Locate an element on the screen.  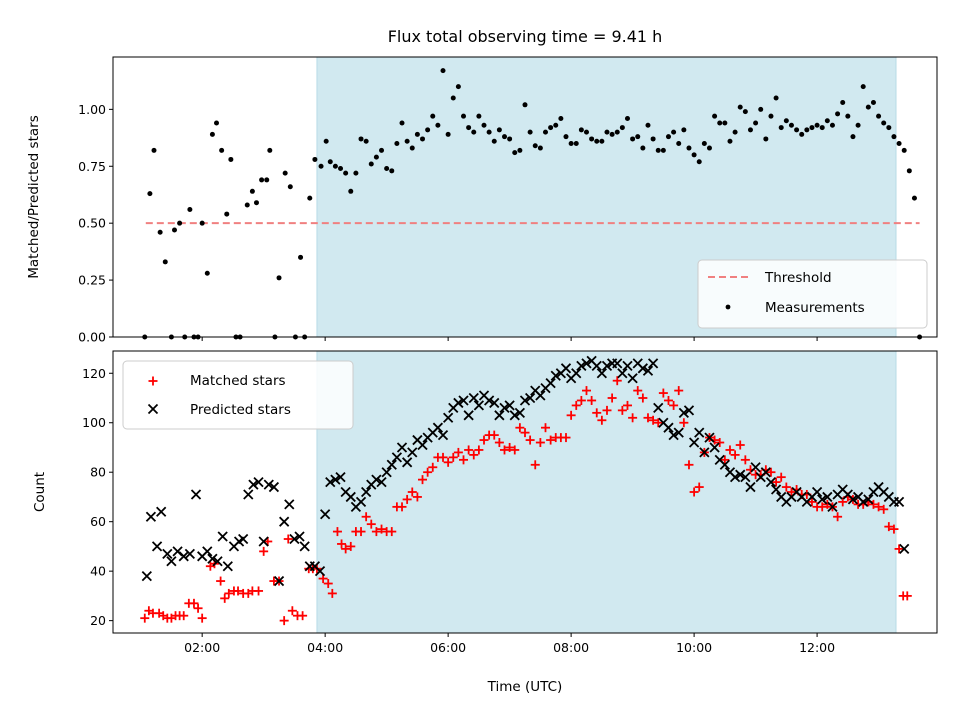
legend-matched-swatch is located at coordinates (153, 381).